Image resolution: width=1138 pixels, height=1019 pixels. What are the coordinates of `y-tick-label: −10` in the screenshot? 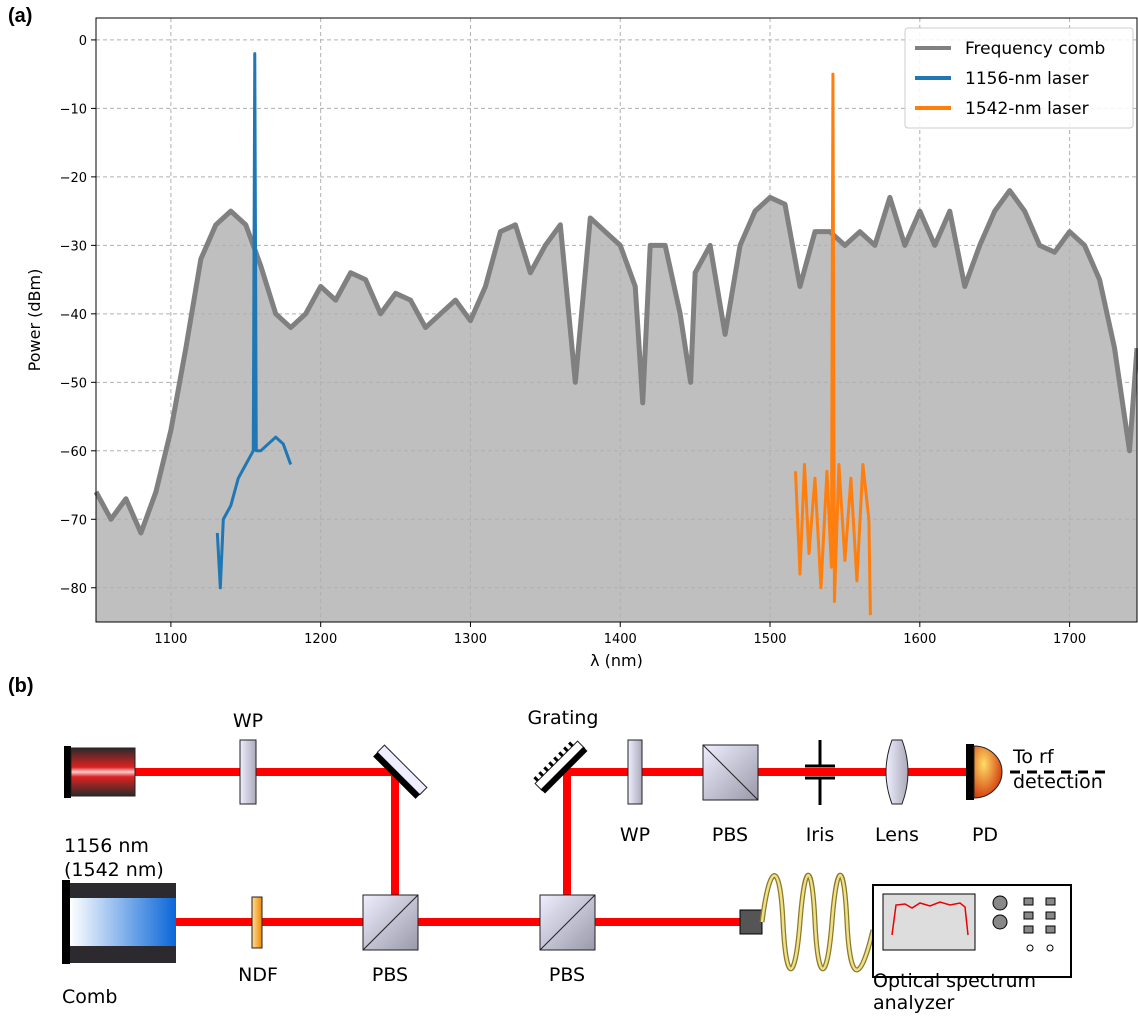 It's located at (73, 109).